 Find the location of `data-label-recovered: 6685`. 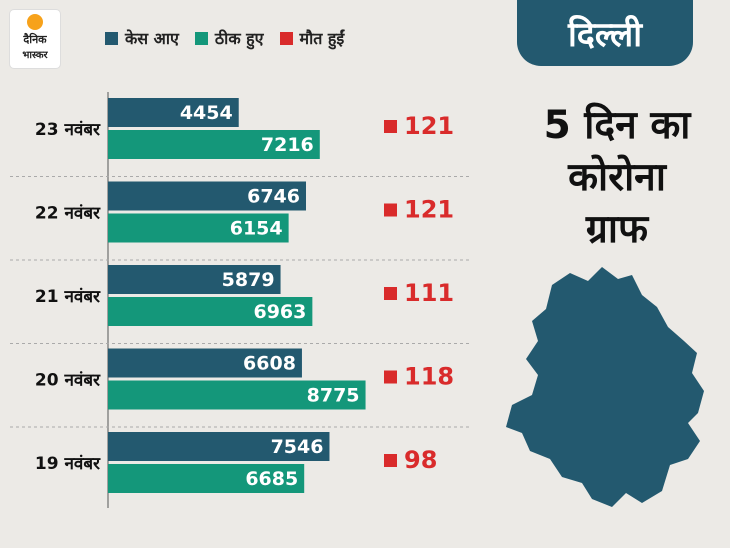

data-label-recovered: 6685 is located at coordinates (271, 479).